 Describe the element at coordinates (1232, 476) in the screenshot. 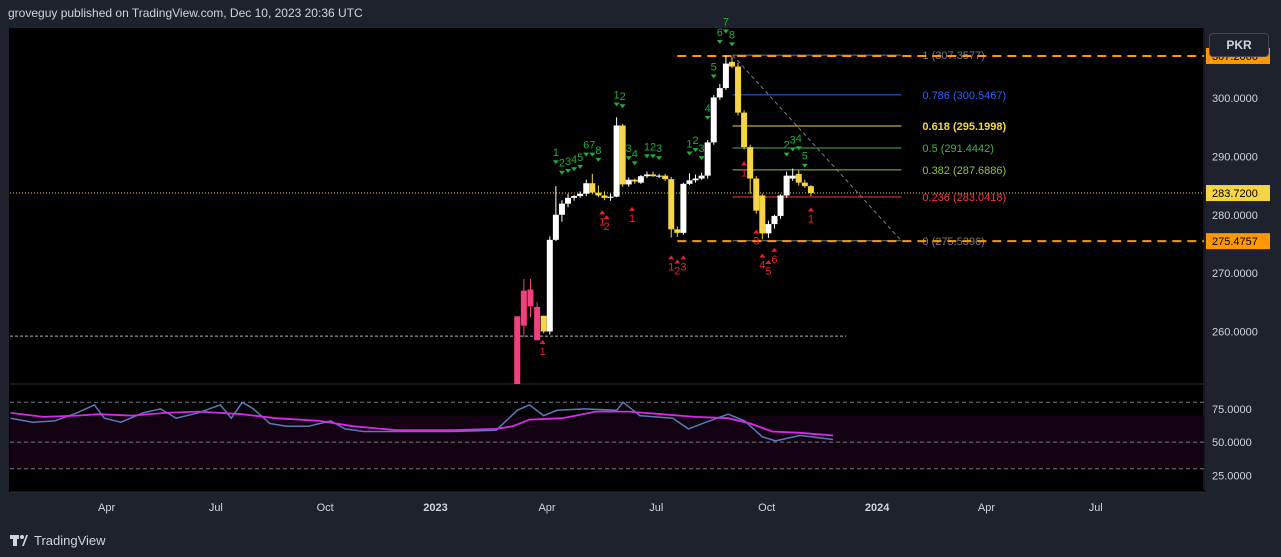

I see `rsi-axis-label: 25.0000` at that location.